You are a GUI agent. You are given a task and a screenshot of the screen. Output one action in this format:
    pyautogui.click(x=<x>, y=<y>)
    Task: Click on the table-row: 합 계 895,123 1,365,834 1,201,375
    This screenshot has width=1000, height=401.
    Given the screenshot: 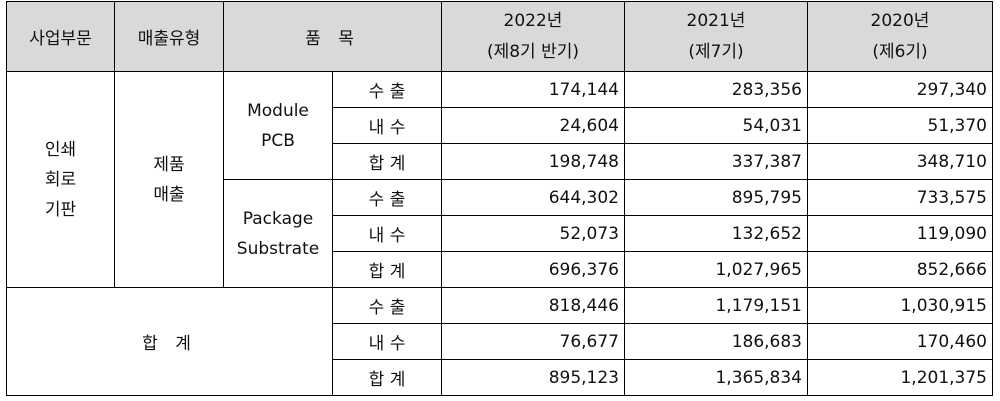 What is the action you would take?
    pyautogui.click(x=500, y=377)
    